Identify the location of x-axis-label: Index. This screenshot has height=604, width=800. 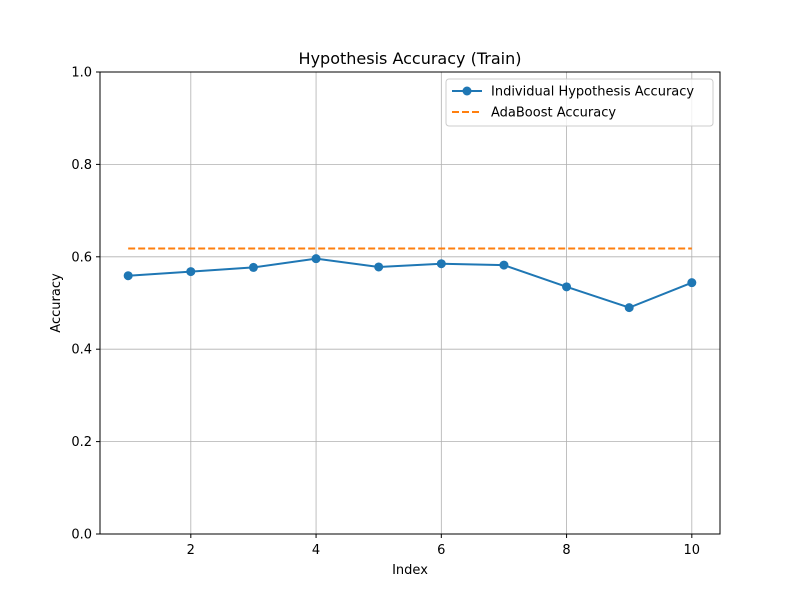
(410, 570).